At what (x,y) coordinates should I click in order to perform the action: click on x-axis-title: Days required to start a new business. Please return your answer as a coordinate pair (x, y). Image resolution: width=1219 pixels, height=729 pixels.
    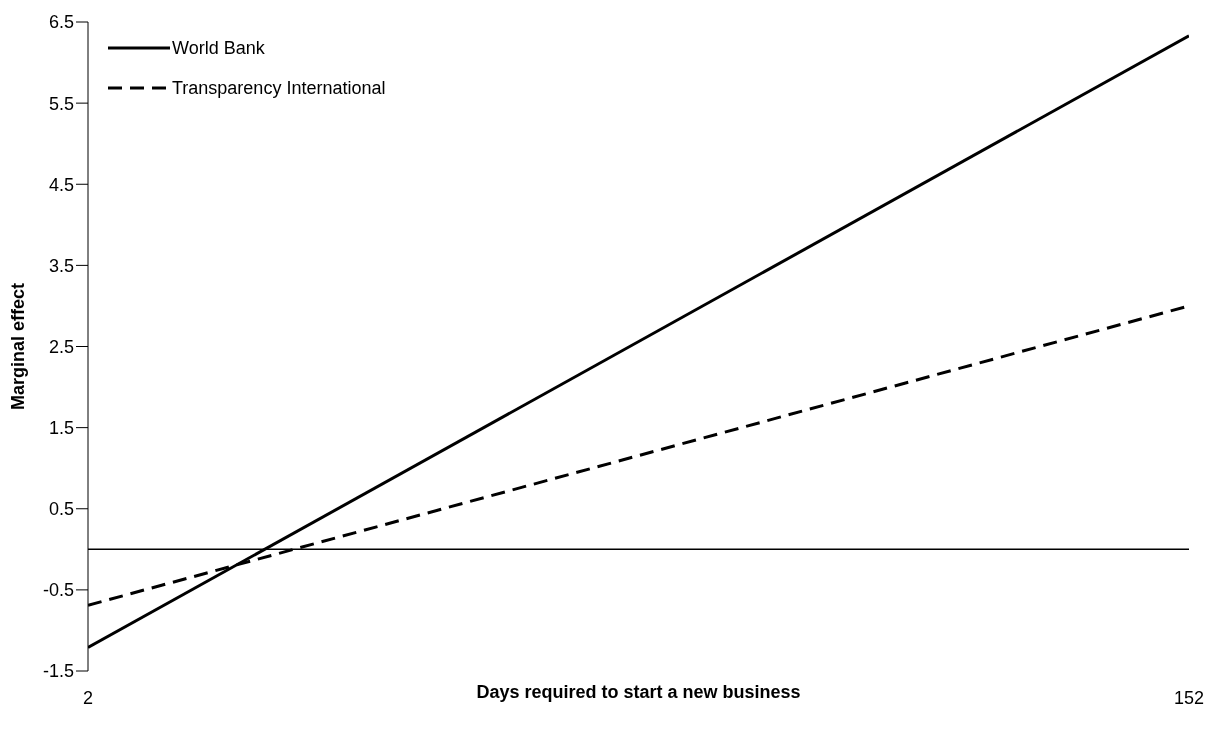
    Looking at the image, I should click on (638, 691).